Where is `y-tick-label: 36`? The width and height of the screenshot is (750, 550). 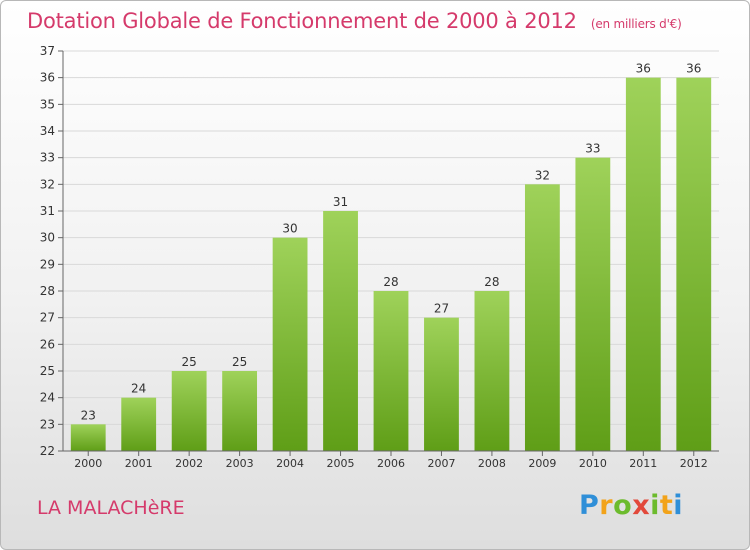
y-tick-label: 36 is located at coordinates (47, 78).